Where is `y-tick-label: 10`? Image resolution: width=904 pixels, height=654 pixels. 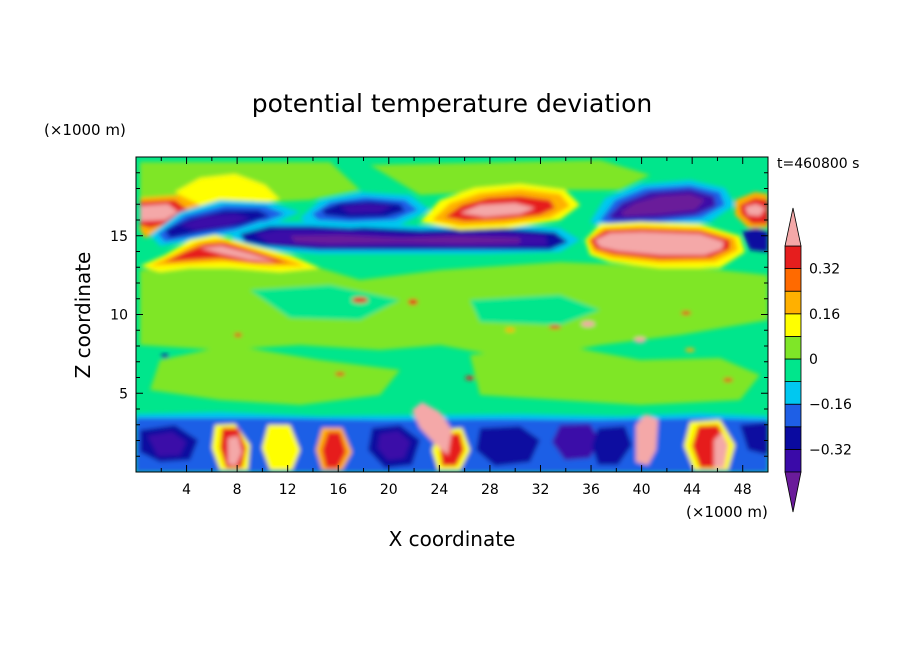 y-tick-label: 10 is located at coordinates (119, 316).